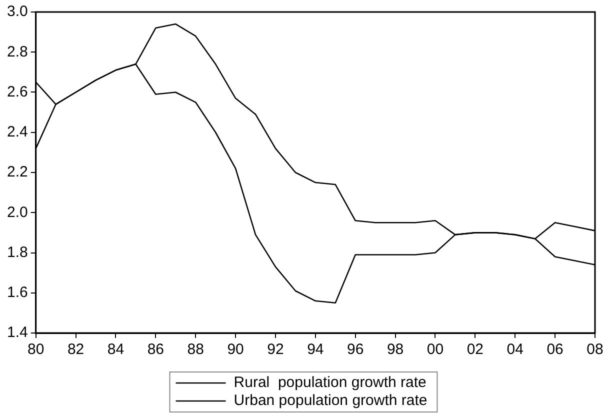  What do you see at coordinates (75, 349) in the screenshot?
I see `x-tick-label: 82` at bounding box center [75, 349].